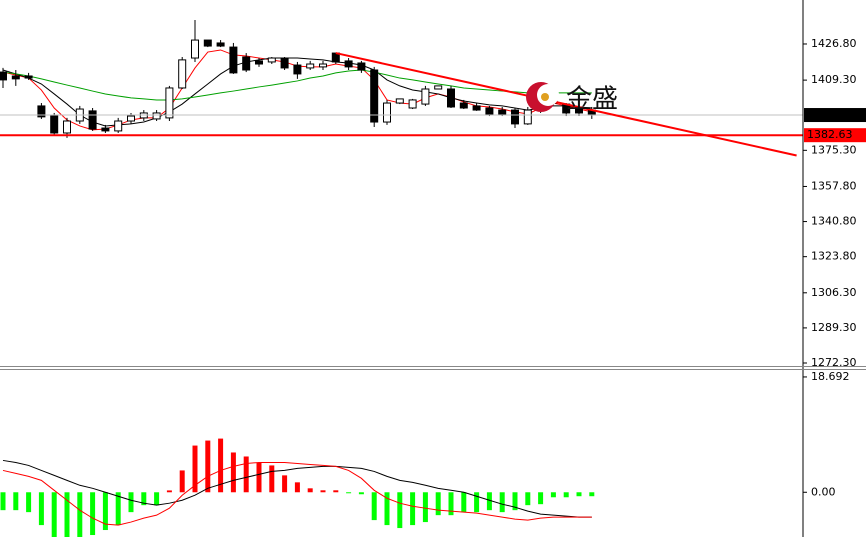 This screenshot has width=866, height=537. Describe the element at coordinates (830, 114) in the screenshot. I see `price-label: 1392.39` at that location.